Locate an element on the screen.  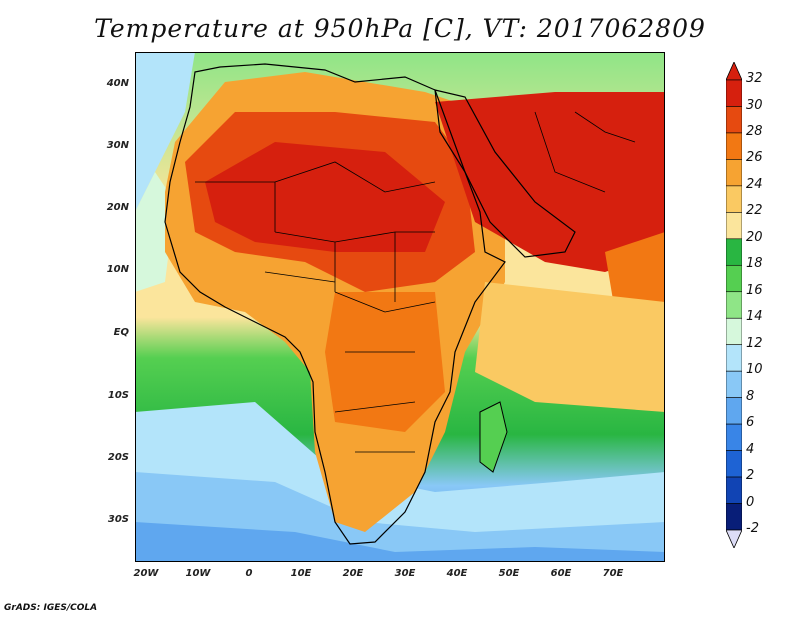
colorbar-level-label: -2 is located at coordinates (752, 528).